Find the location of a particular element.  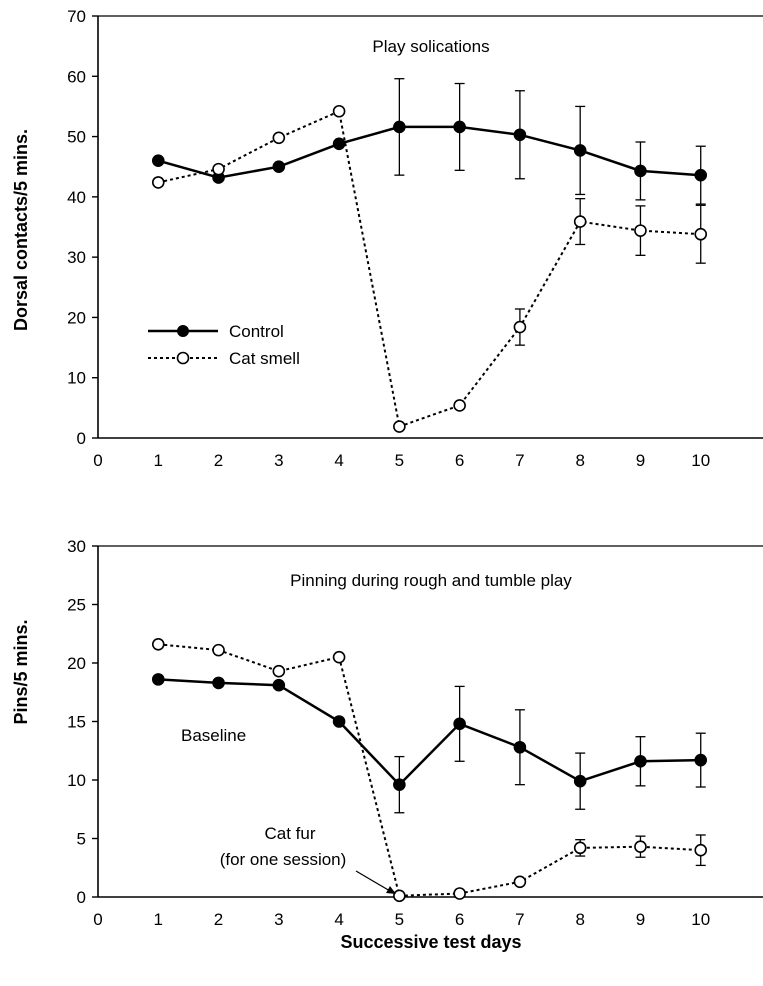

x-tick-label: 9 is located at coordinates (640, 460).